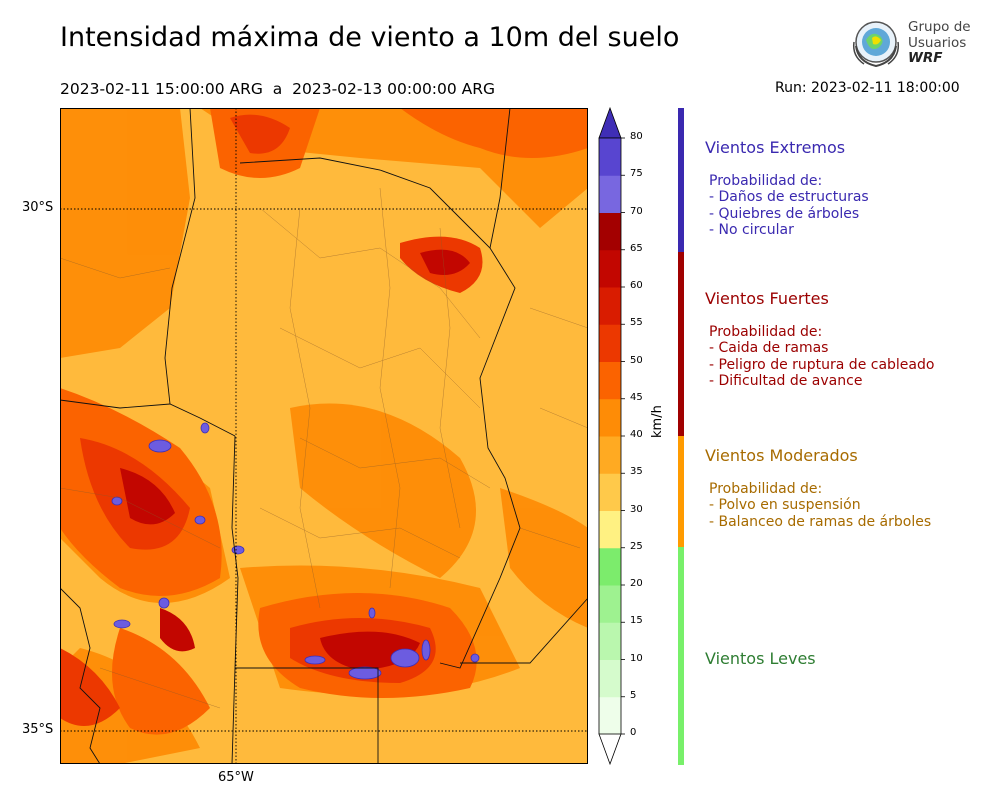 Image resolution: width=1000 pixels, height=800 pixels. What do you see at coordinates (636, 248) in the screenshot?
I see `colorbar-tick-label: 65` at bounding box center [636, 248].